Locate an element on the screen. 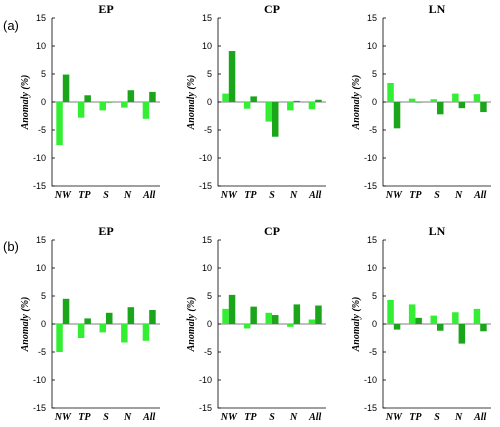 The image size is (500, 427). chart-panel-2: -15 -10 -5 0 5 10 15 CP Anomaly (%) NW TP S N All is located at coordinates (256, 101).